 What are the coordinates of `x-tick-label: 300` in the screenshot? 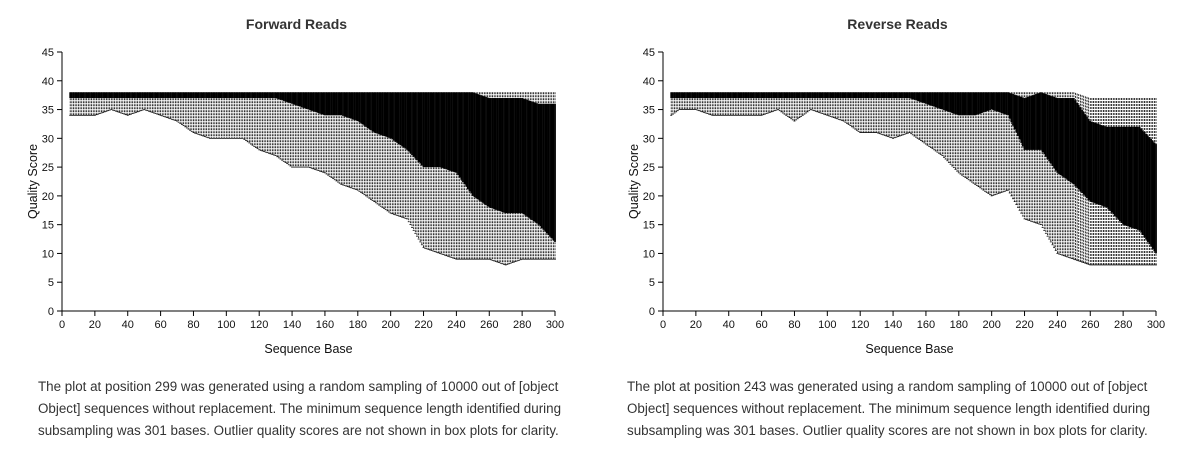 It's located at (1156, 325).